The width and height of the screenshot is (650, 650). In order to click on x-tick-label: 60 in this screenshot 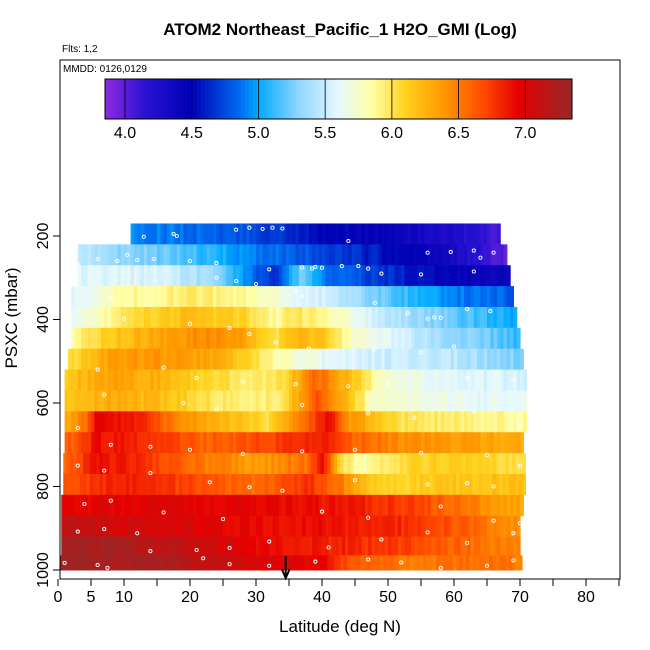, I will do `click(454, 597)`.